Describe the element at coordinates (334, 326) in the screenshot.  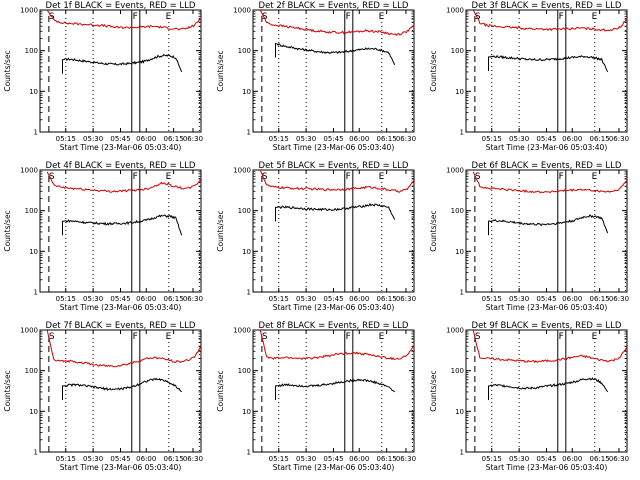
I see `plot-title: Det 8f BLACK = Events, RED = LLD` at that location.